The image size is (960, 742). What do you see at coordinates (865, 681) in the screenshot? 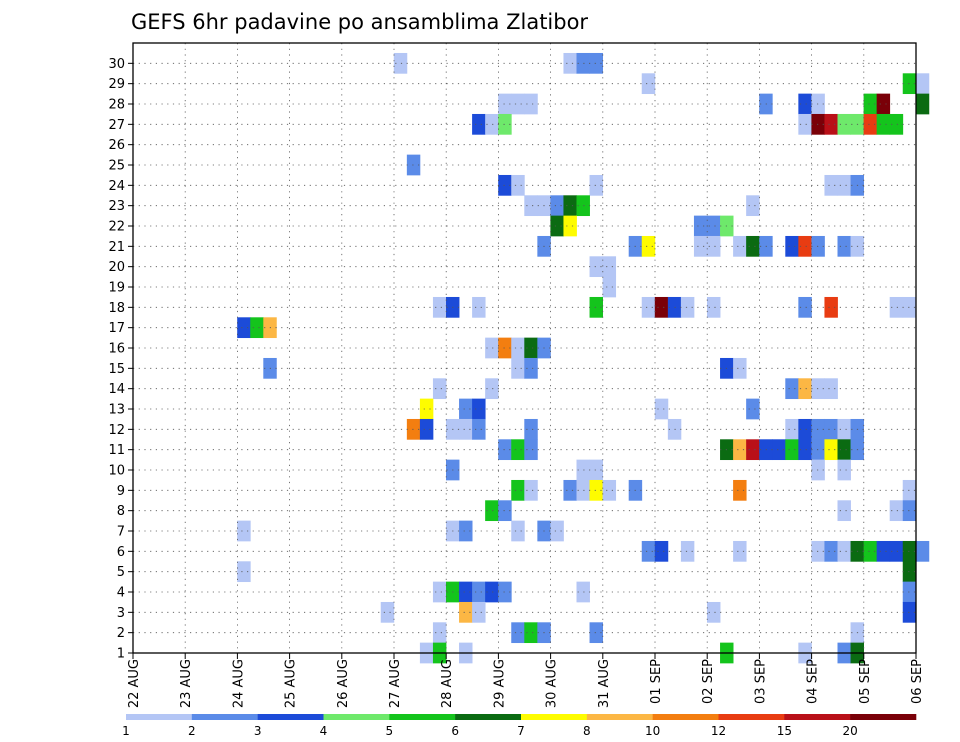
I see `x-tick-label: 05 SEP` at bounding box center [865, 681].